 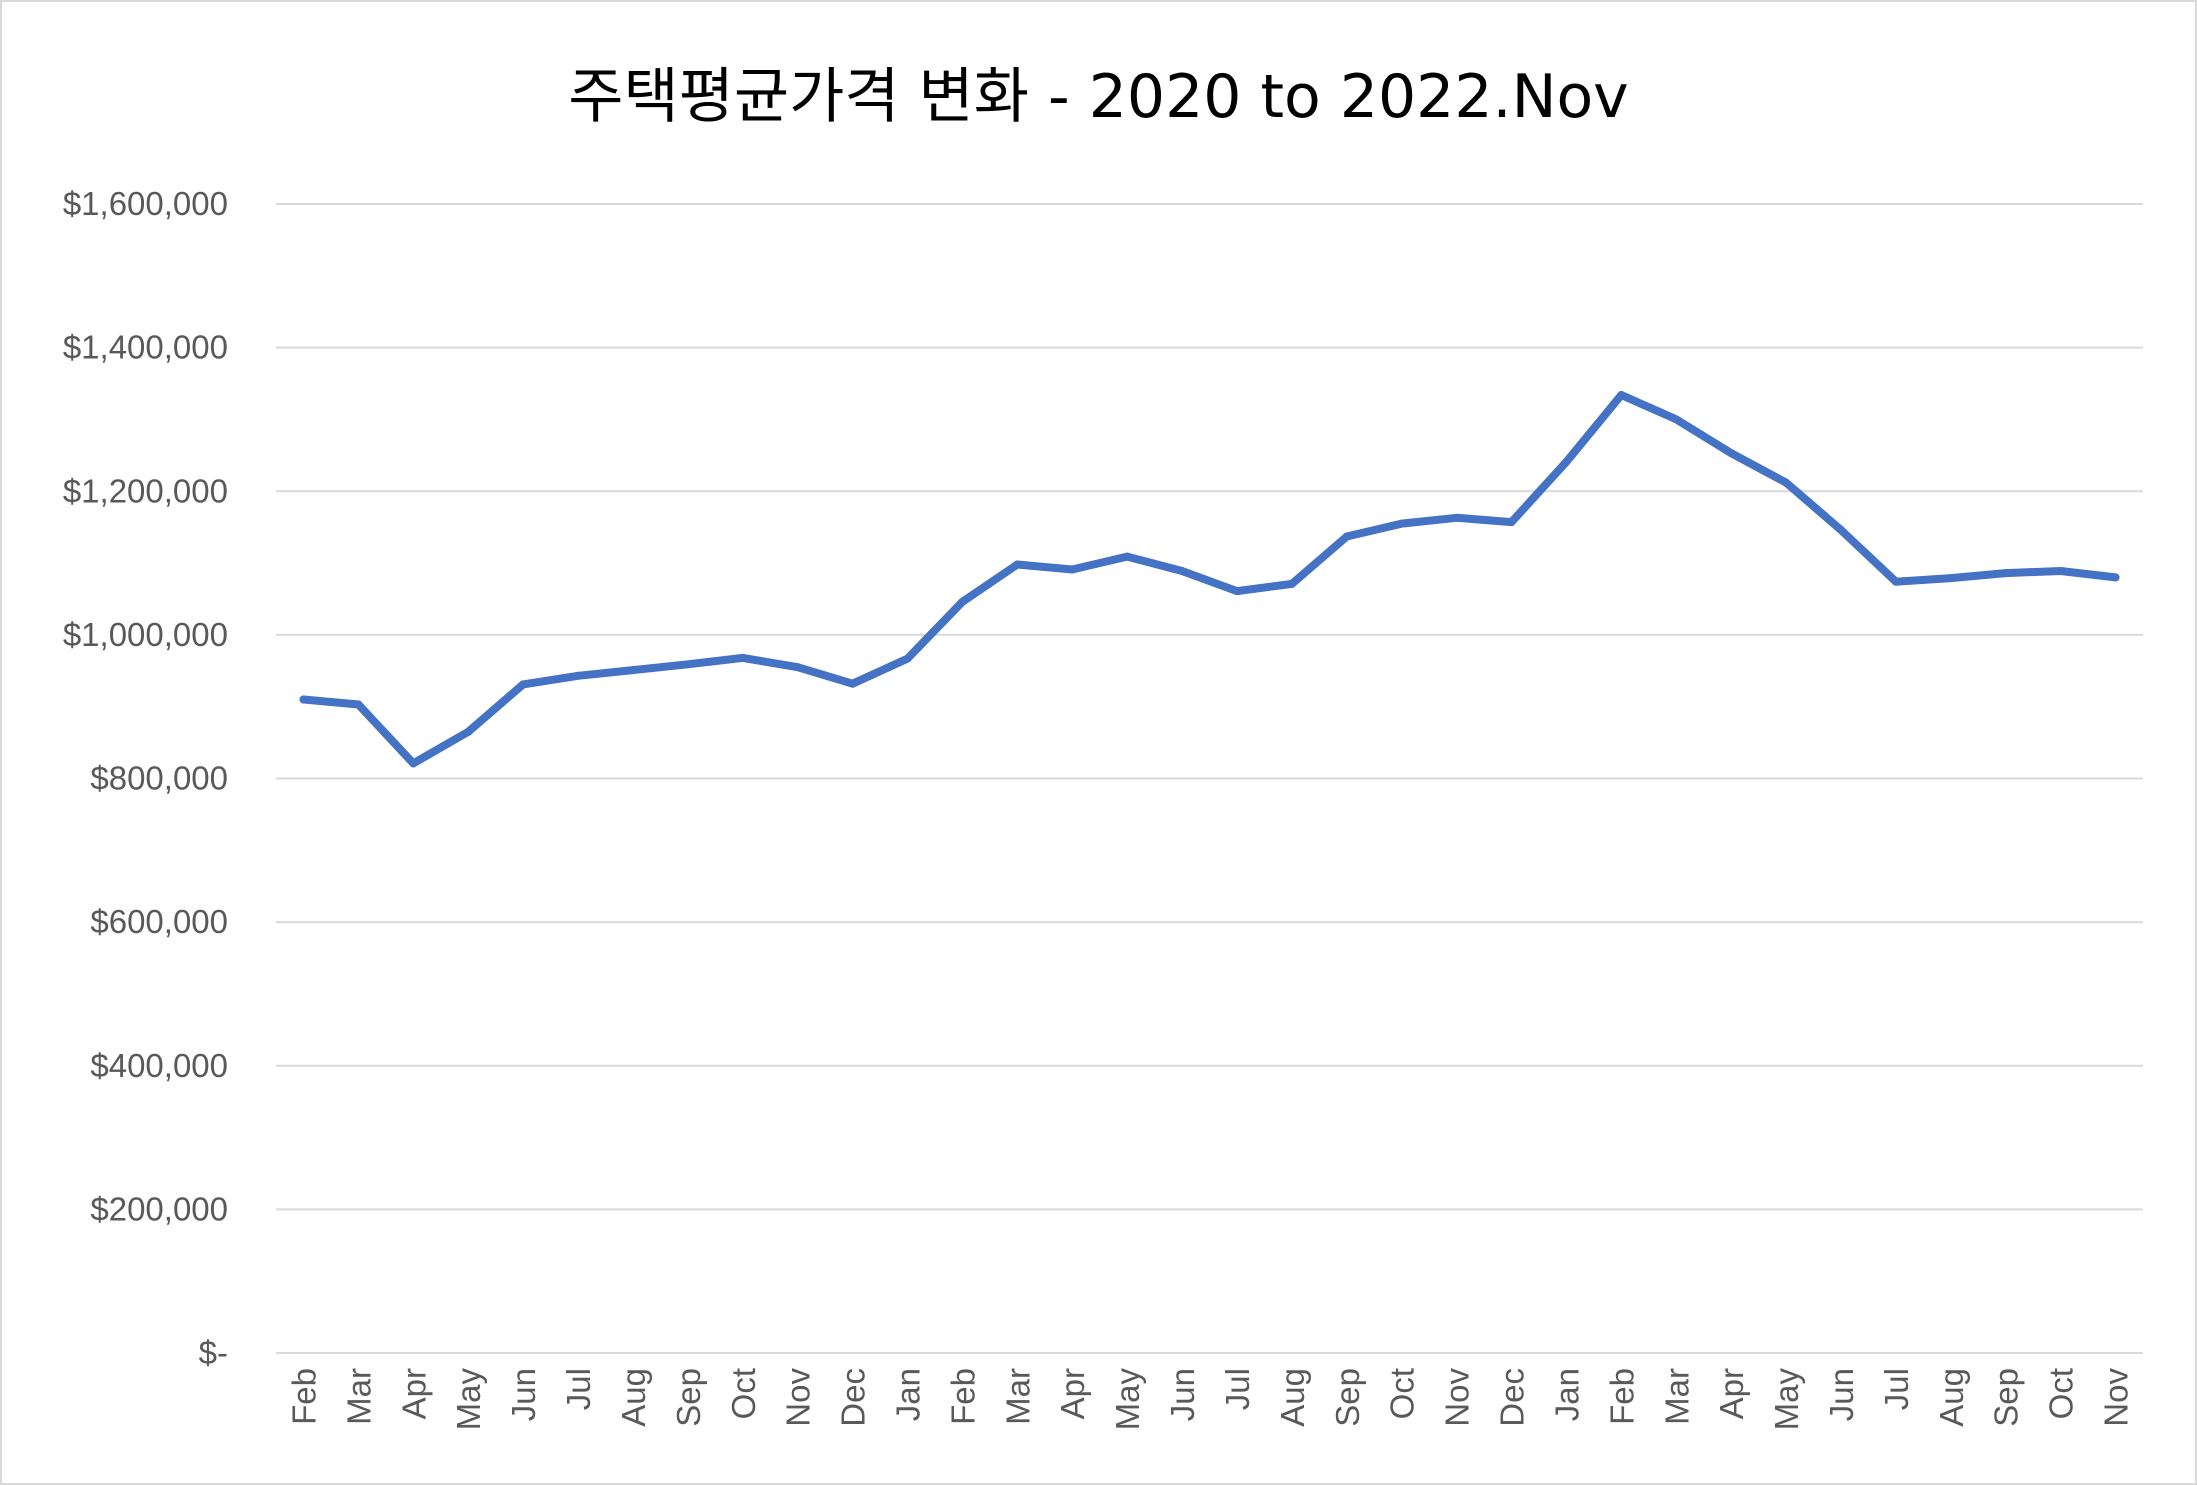 What do you see at coordinates (159, 778) in the screenshot?
I see `y-tick-label: $800,000` at bounding box center [159, 778].